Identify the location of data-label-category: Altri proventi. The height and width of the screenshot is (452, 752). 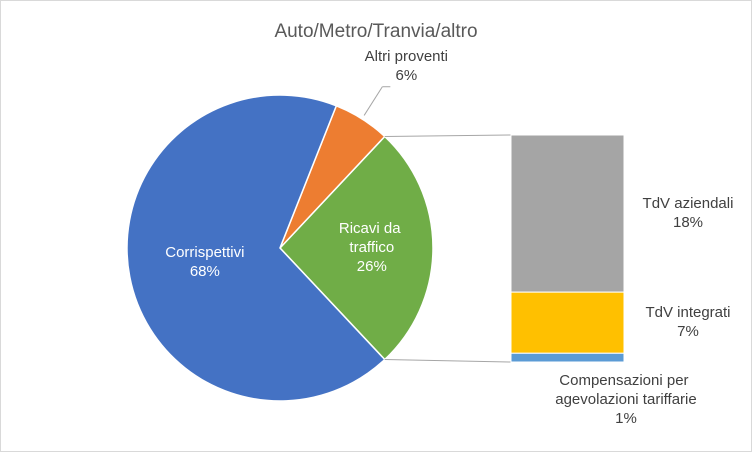
(406, 56).